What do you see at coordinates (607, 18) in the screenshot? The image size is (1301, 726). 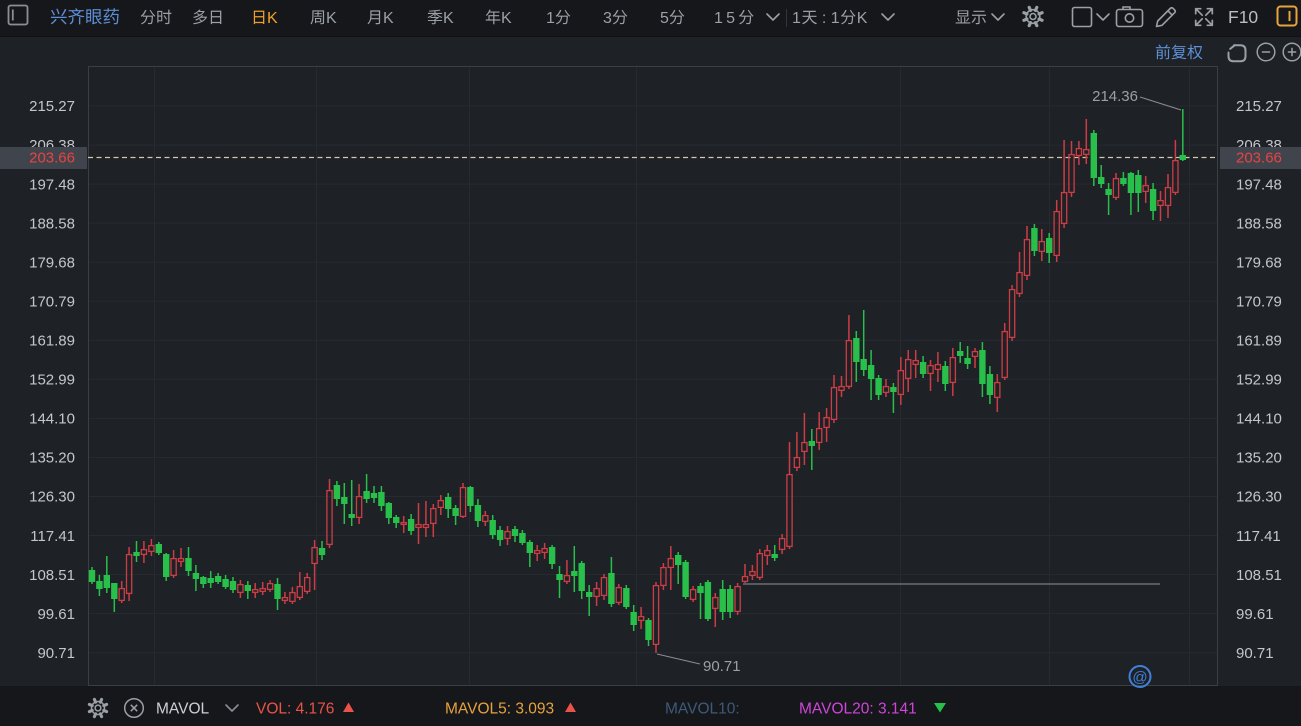 I see `svg-text: 3` at bounding box center [607, 18].